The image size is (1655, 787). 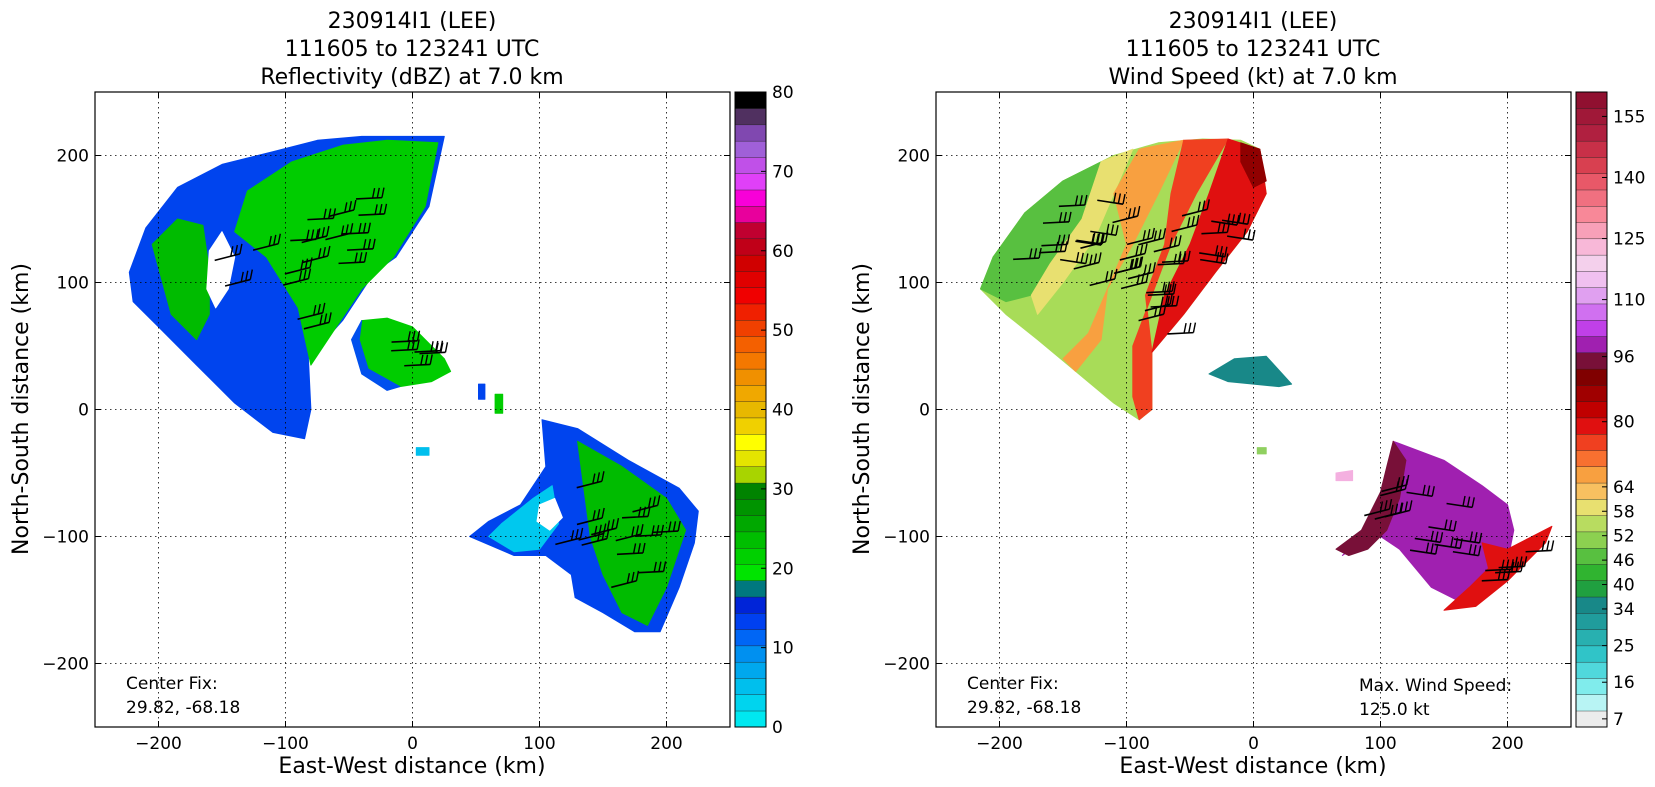 I want to click on x-tick-label: 200, so click(x=1507, y=744).